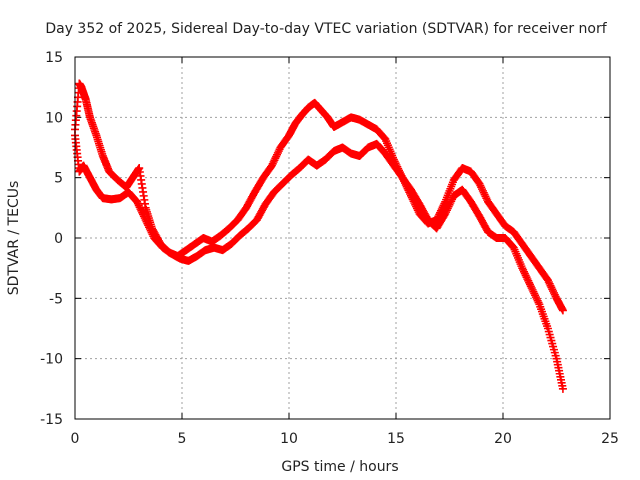 The image size is (640, 480). Describe the element at coordinates (339, 467) in the screenshot. I see `x-axis-label: GPS time / hours` at that location.